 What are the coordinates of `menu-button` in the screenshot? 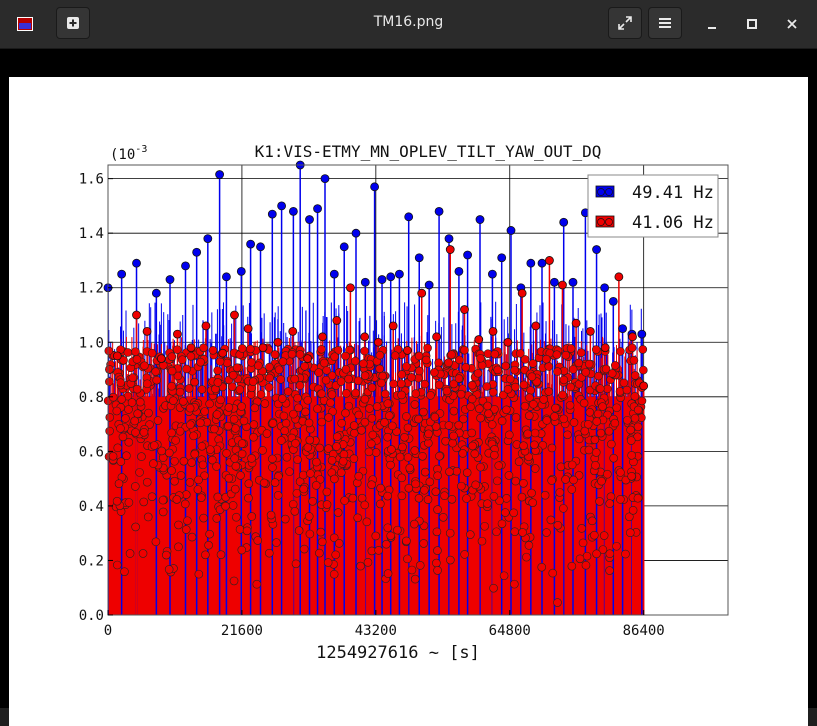 It's located at (665, 23).